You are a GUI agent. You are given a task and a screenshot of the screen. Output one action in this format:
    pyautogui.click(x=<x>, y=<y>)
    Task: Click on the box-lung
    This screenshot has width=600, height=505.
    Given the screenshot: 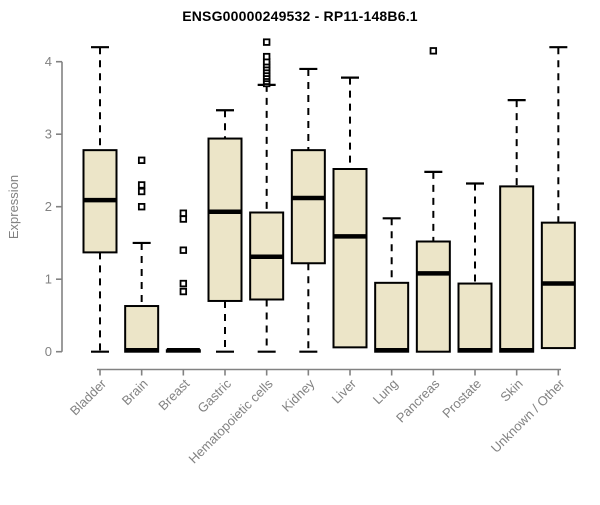 What is the action you would take?
    pyautogui.click(x=392, y=317)
    